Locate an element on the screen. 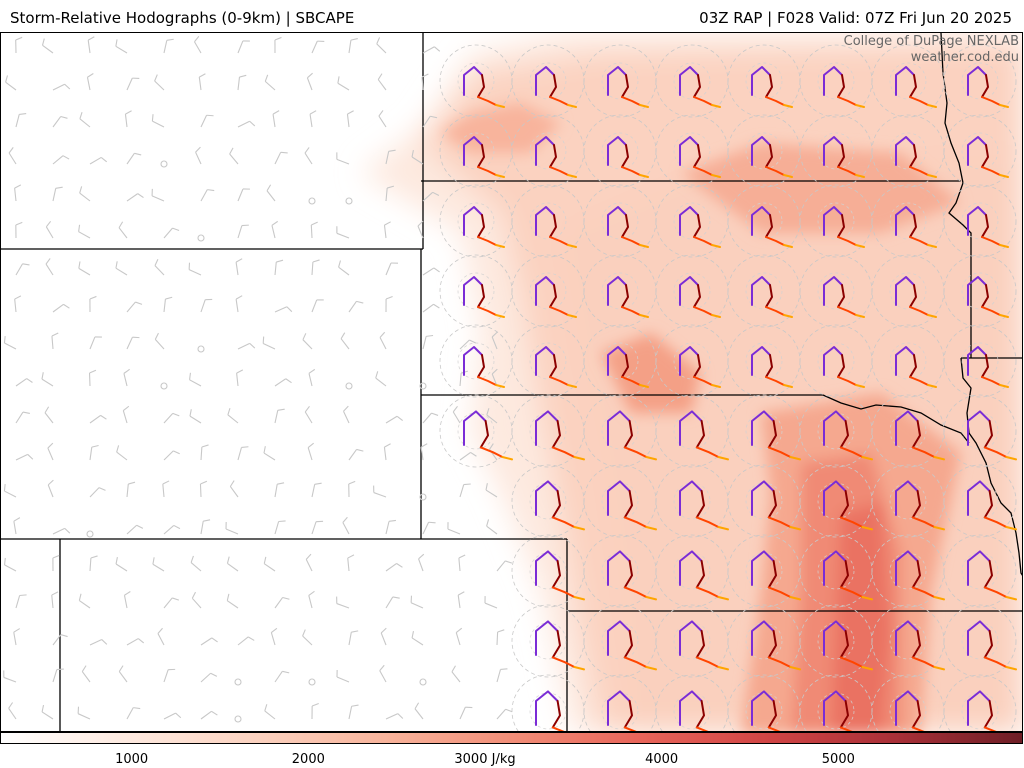 Image resolution: width=1024 pixels, height=768 pixels. colorbar-tick-4000: 4000 is located at coordinates (662, 759).